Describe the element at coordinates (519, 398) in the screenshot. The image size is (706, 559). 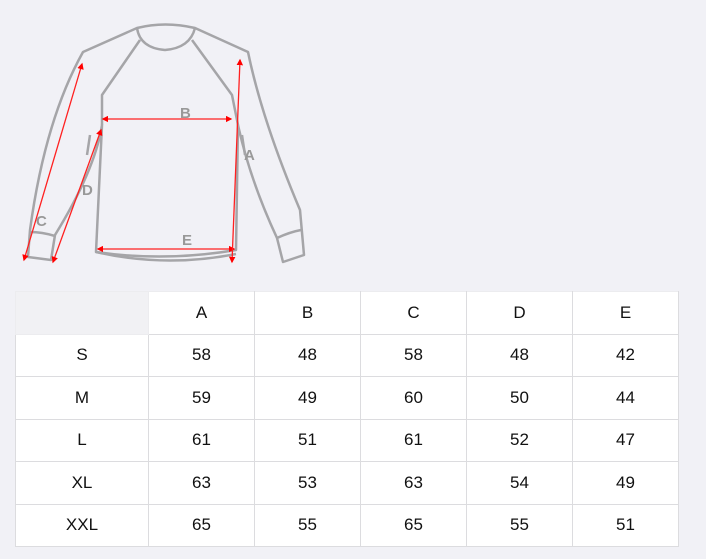
I see `measurement-cell: 50` at that location.